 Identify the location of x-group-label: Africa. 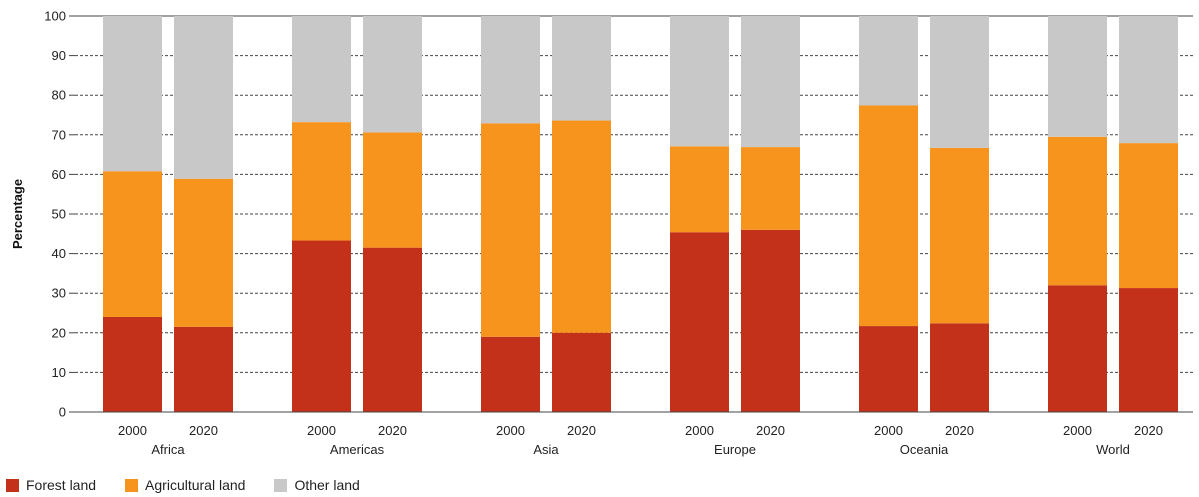
(168, 449).